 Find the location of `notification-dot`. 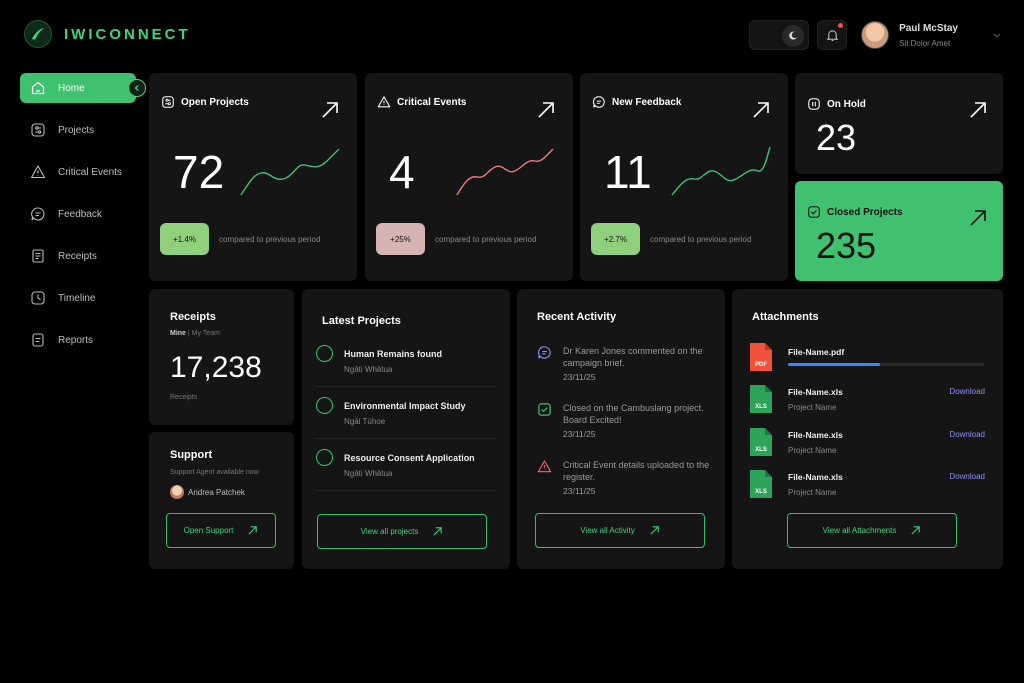

notification-dot is located at coordinates (841, 25).